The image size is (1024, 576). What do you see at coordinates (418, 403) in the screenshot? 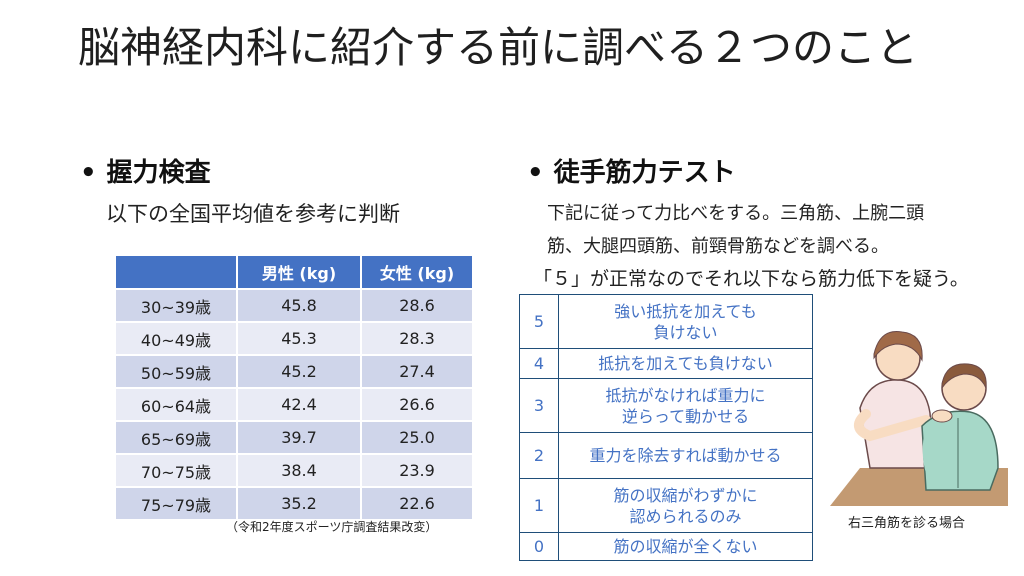
I see `female-value-cell: 26.6` at bounding box center [418, 403].